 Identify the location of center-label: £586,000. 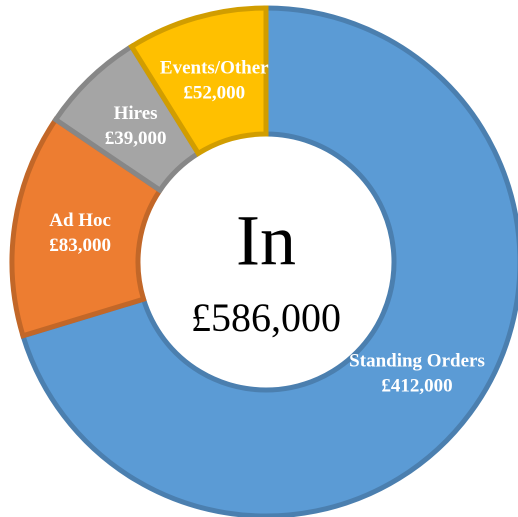
(266, 317).